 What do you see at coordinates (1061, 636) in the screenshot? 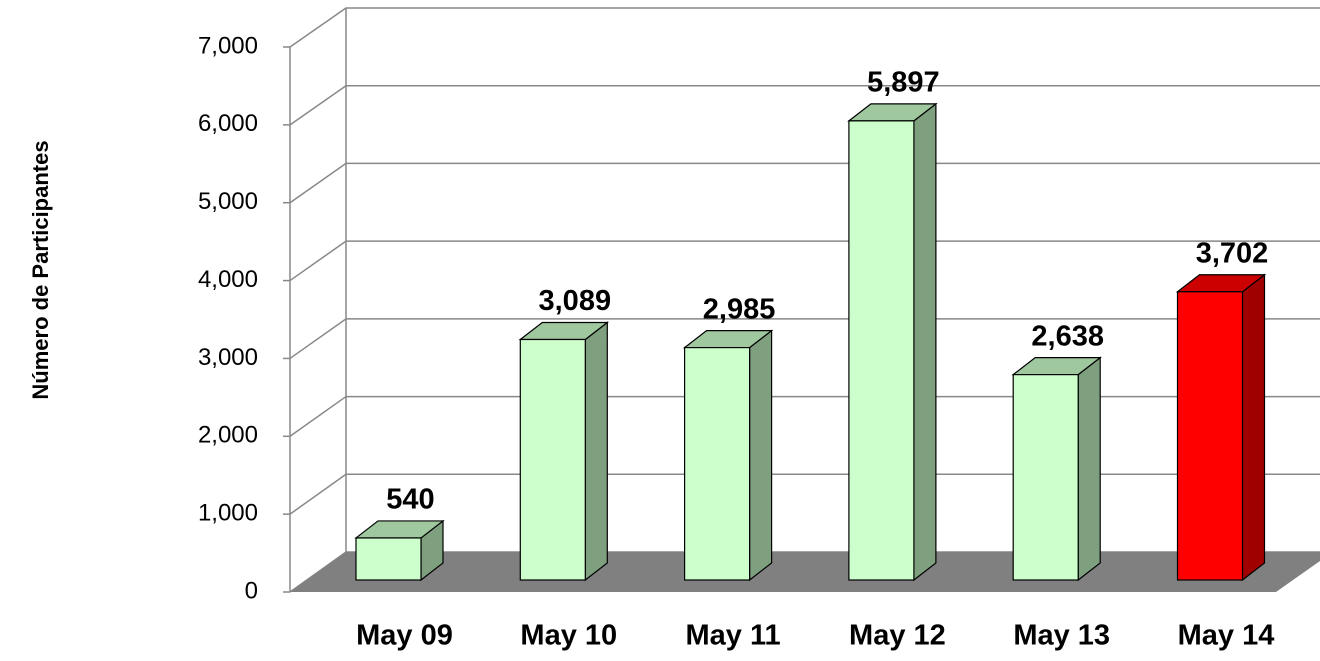
I see `x-tick-label: May 13` at bounding box center [1061, 636].